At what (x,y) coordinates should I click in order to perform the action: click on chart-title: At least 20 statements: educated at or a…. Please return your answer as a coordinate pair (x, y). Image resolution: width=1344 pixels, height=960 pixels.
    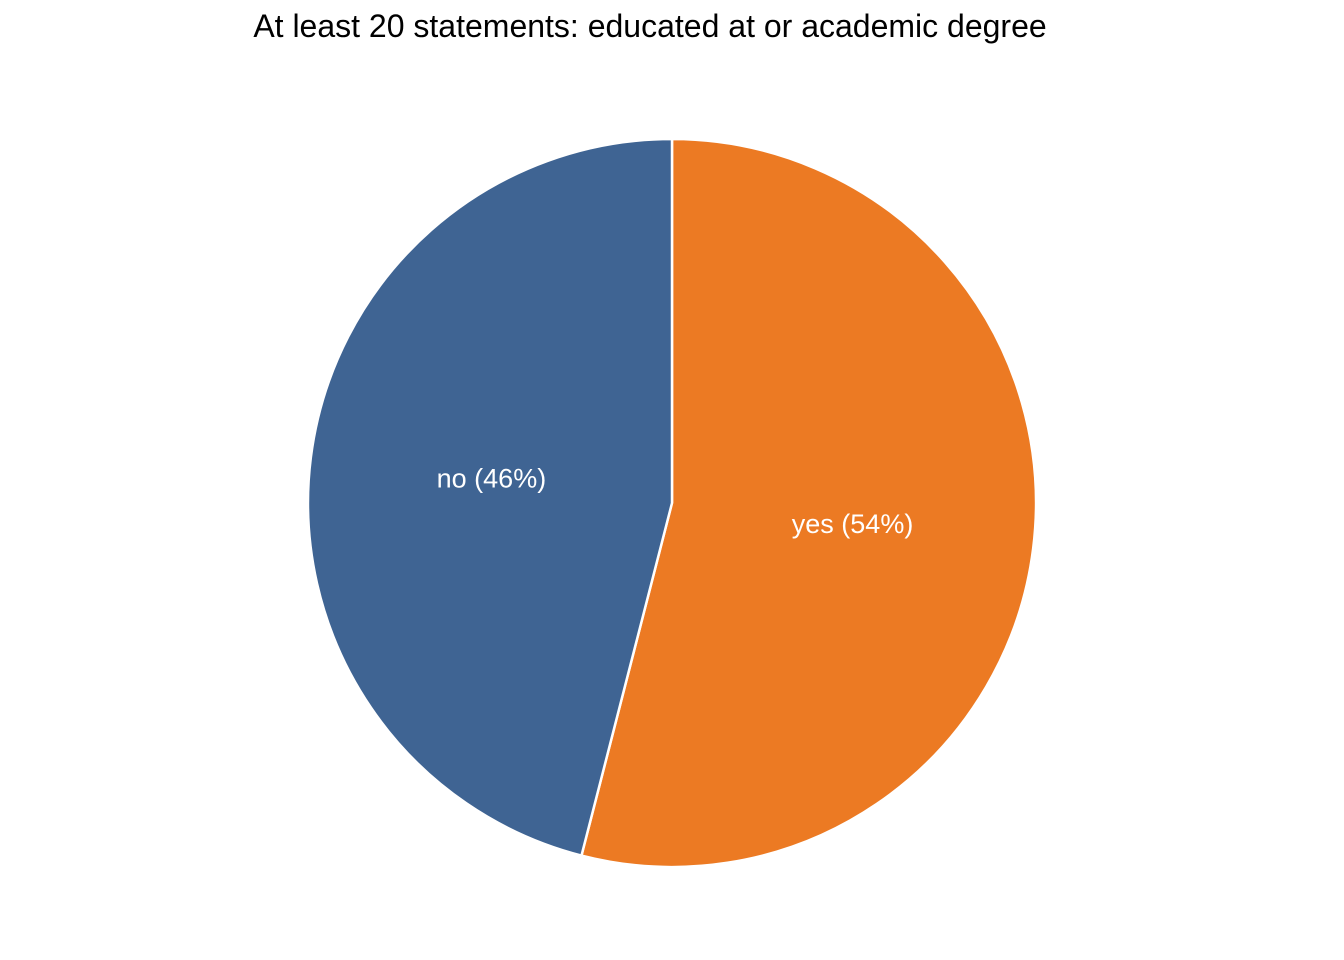
    Looking at the image, I should click on (650, 26).